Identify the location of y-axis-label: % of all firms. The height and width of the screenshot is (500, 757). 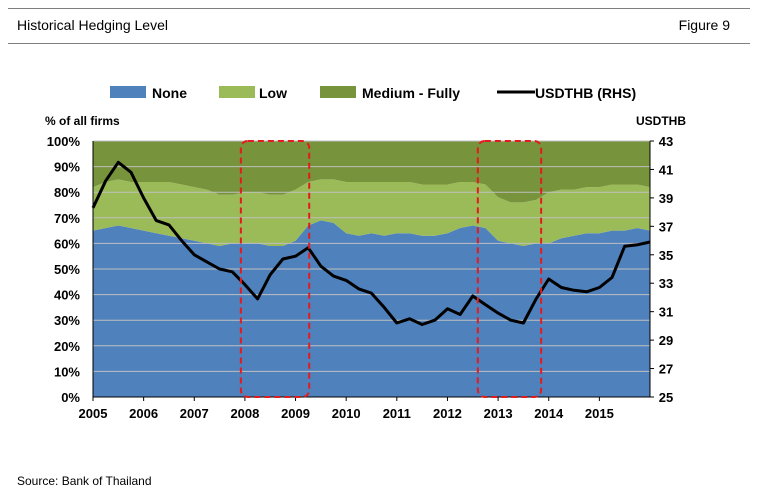
(82, 121).